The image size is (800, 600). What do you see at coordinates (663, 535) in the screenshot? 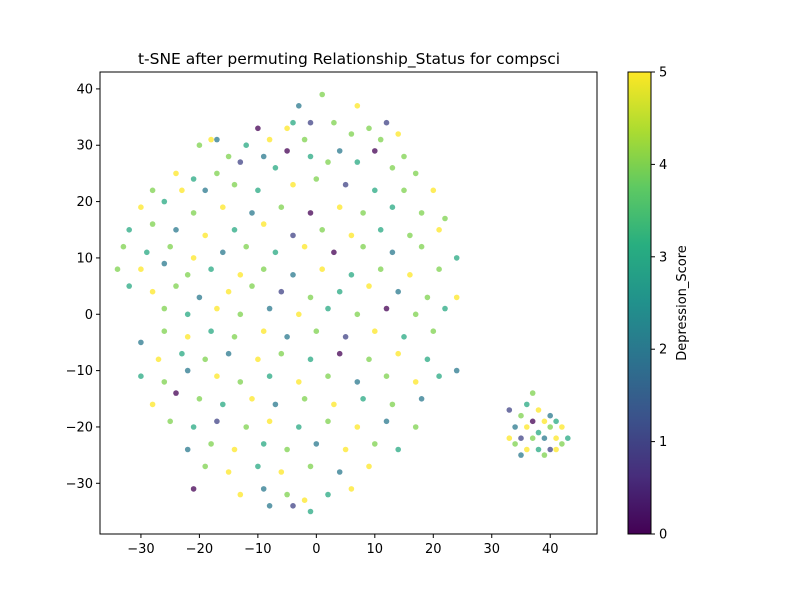
I see `colorbar-tick-label: 0` at bounding box center [663, 535].